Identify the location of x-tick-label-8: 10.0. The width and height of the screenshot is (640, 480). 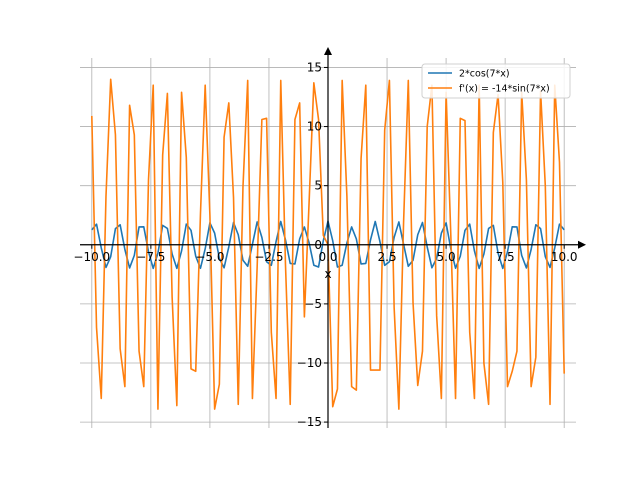
(564, 257).